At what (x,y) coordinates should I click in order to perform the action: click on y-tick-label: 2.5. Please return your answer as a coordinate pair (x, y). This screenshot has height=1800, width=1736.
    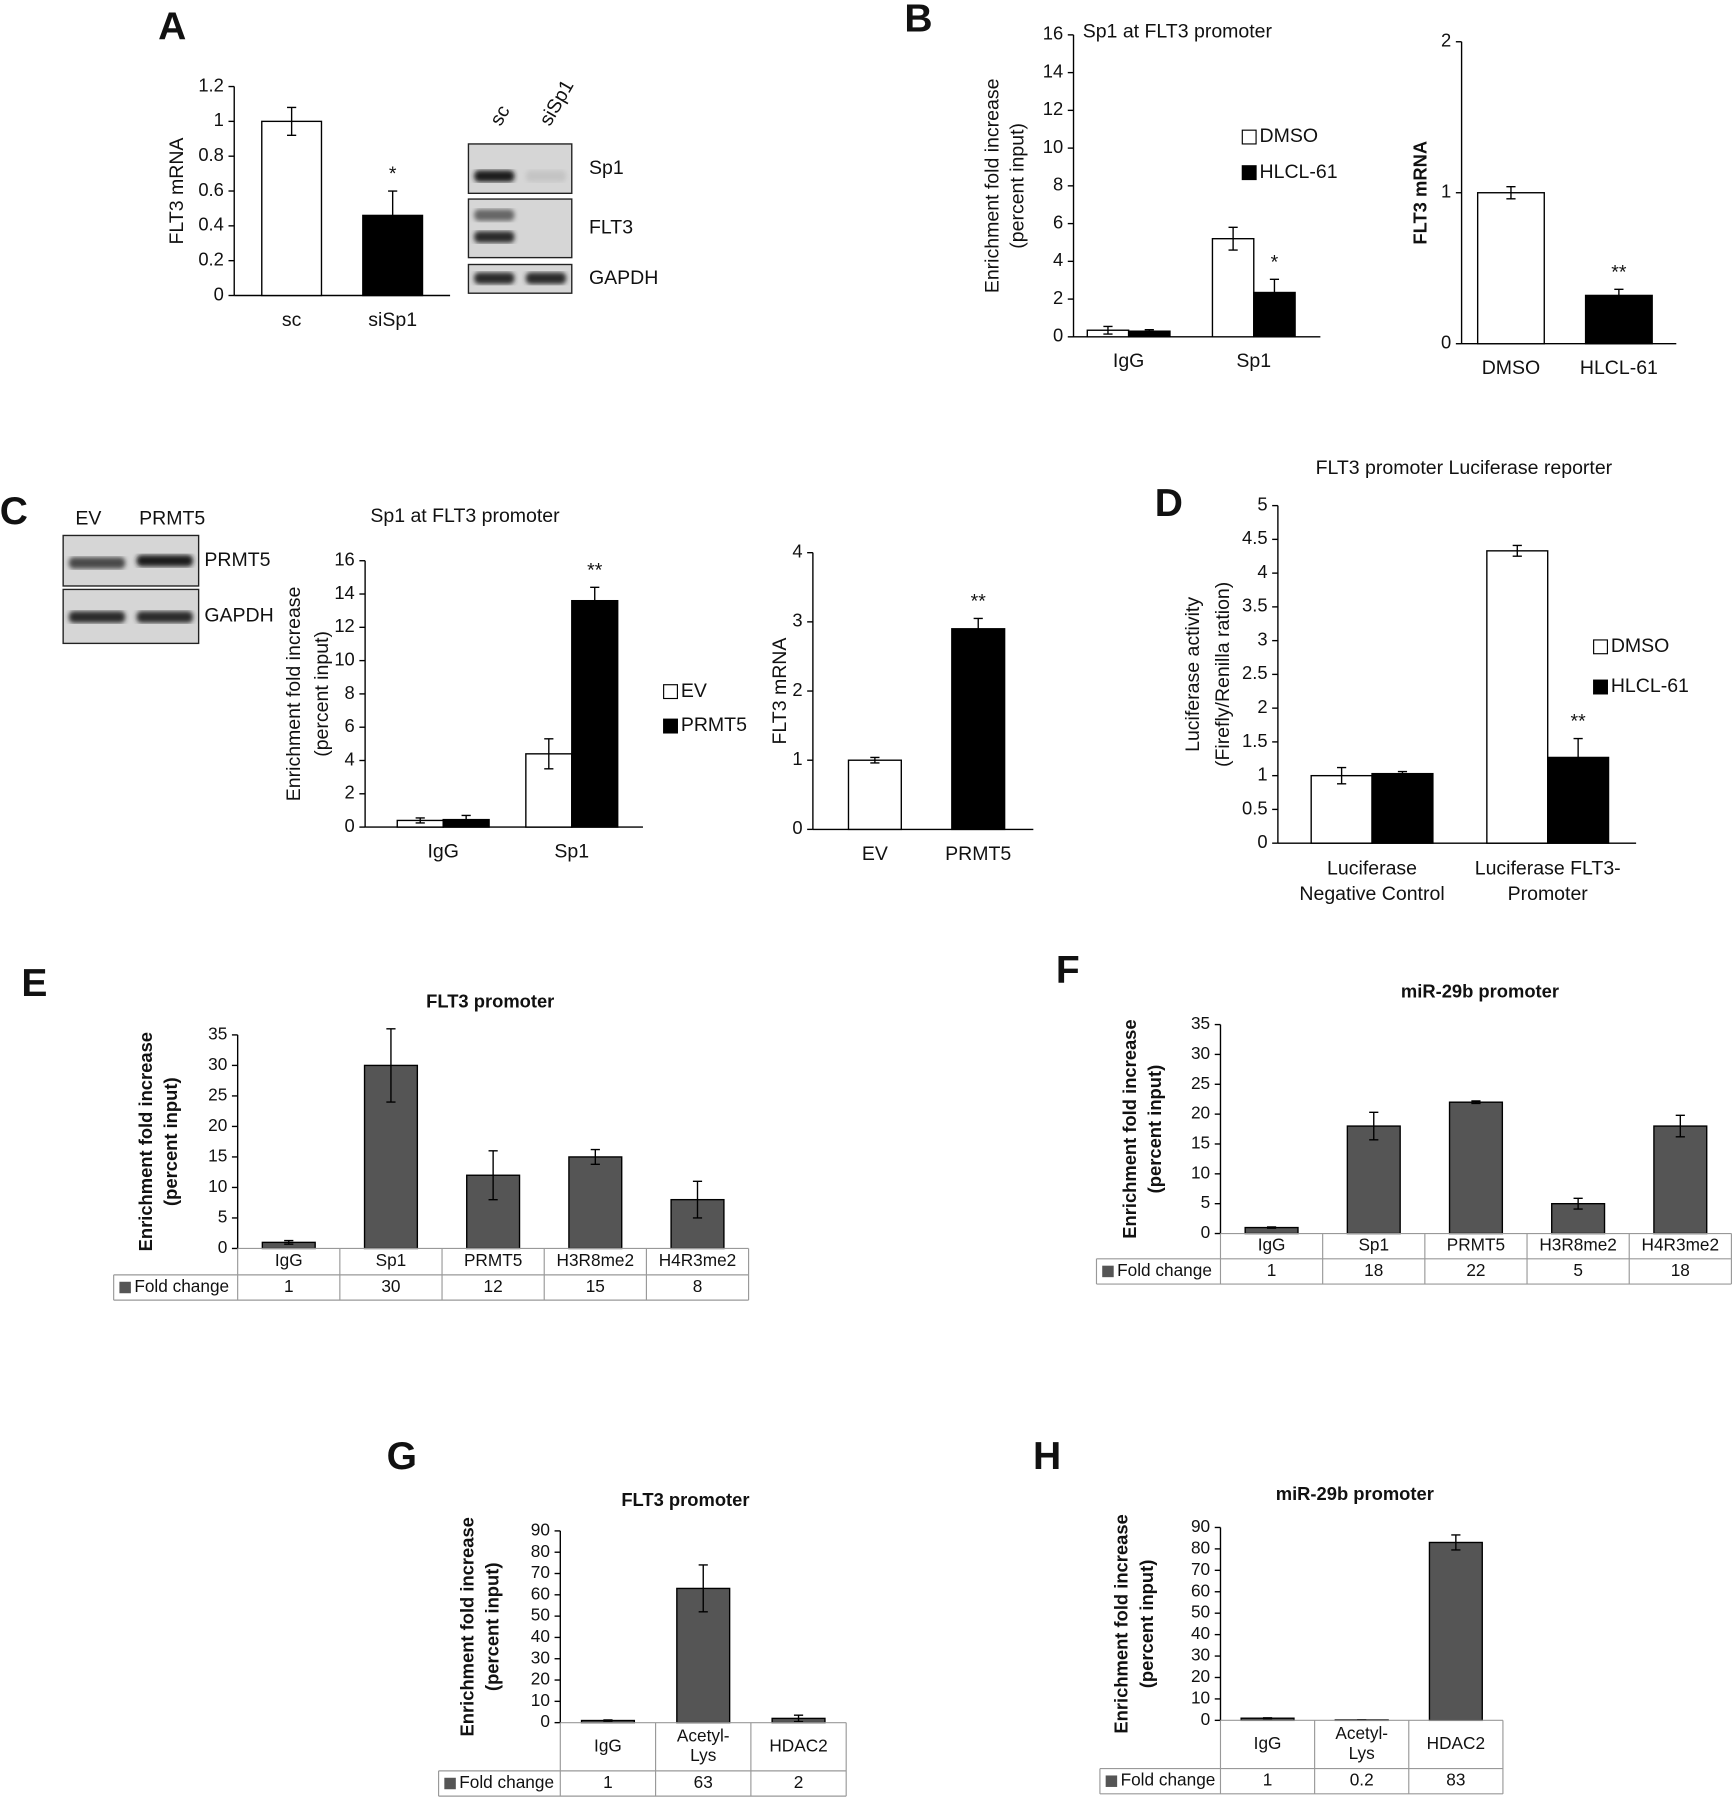
    Looking at the image, I should click on (1255, 672).